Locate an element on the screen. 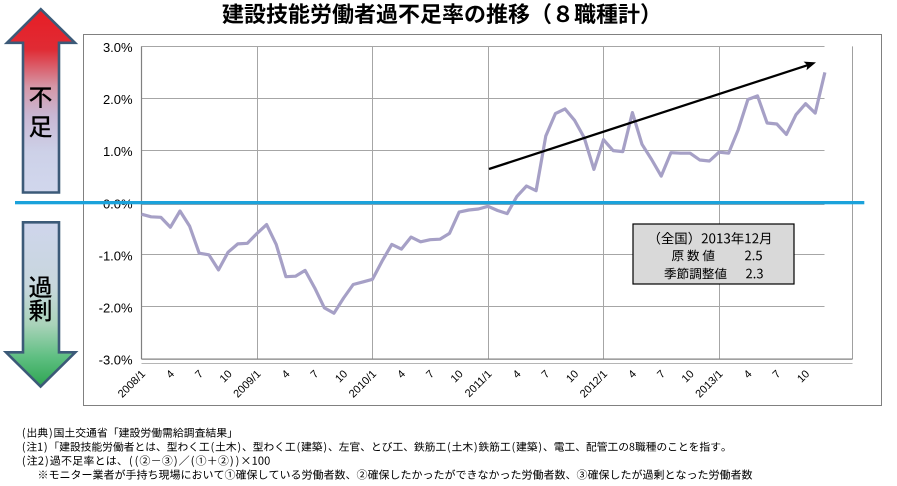 The width and height of the screenshot is (897, 486). svg-text: 1.0% is located at coordinates (118, 151).